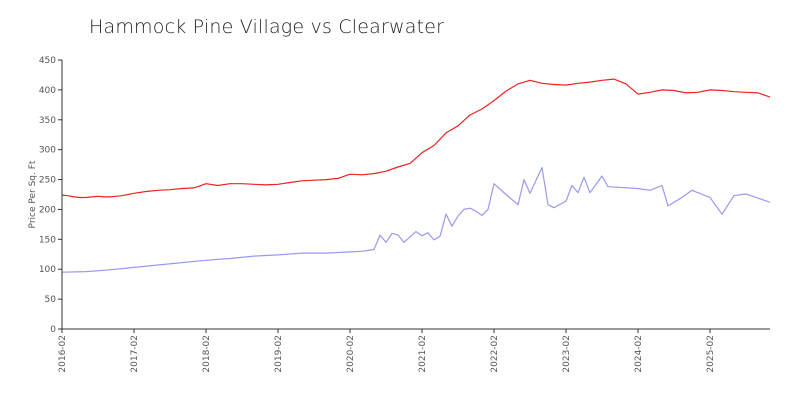  I want to click on y-tick-label: 0, so click(53, 330).